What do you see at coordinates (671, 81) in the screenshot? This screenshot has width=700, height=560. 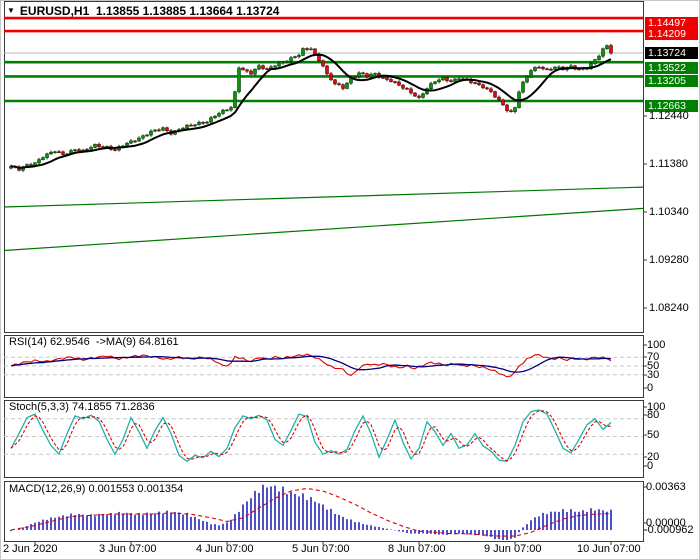 I see `support-price-badge: 1.13205` at bounding box center [671, 81].